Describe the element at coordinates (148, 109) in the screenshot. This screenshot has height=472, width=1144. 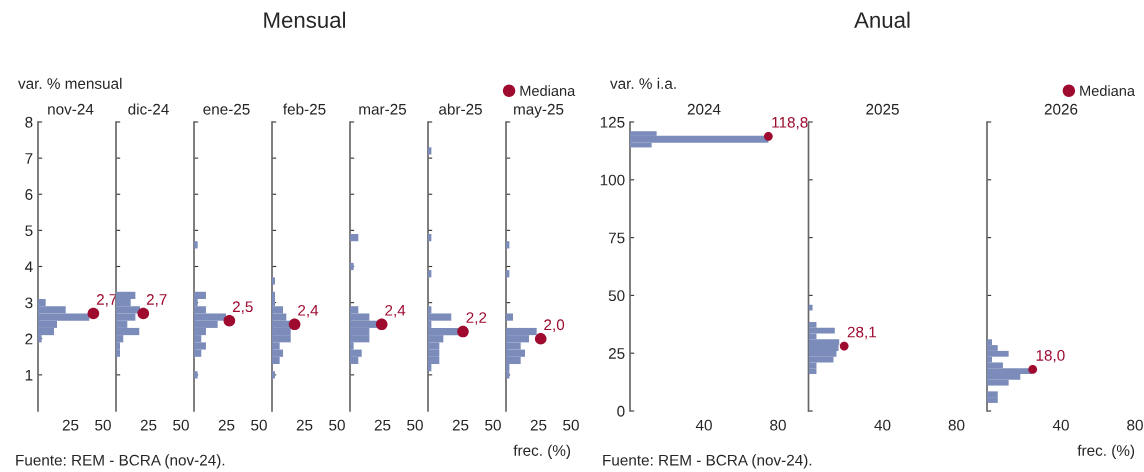
I see `chart-subtitle: dic-24` at that location.